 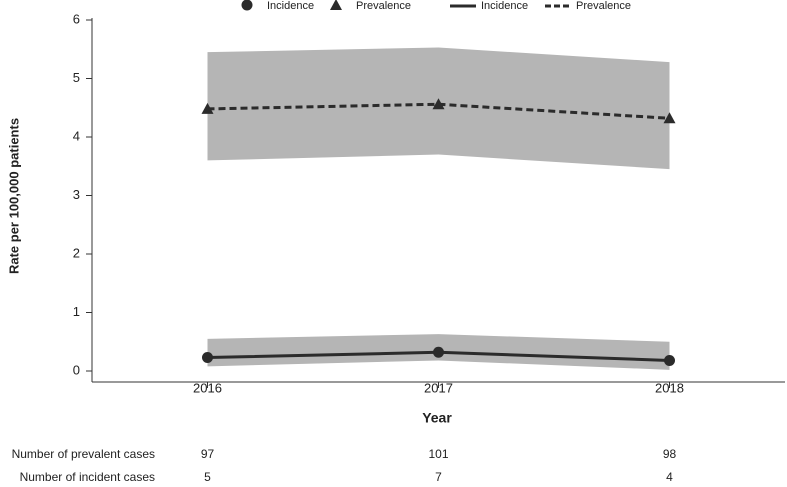 What do you see at coordinates (670, 454) in the screenshot?
I see `table-cell: 98` at bounding box center [670, 454].